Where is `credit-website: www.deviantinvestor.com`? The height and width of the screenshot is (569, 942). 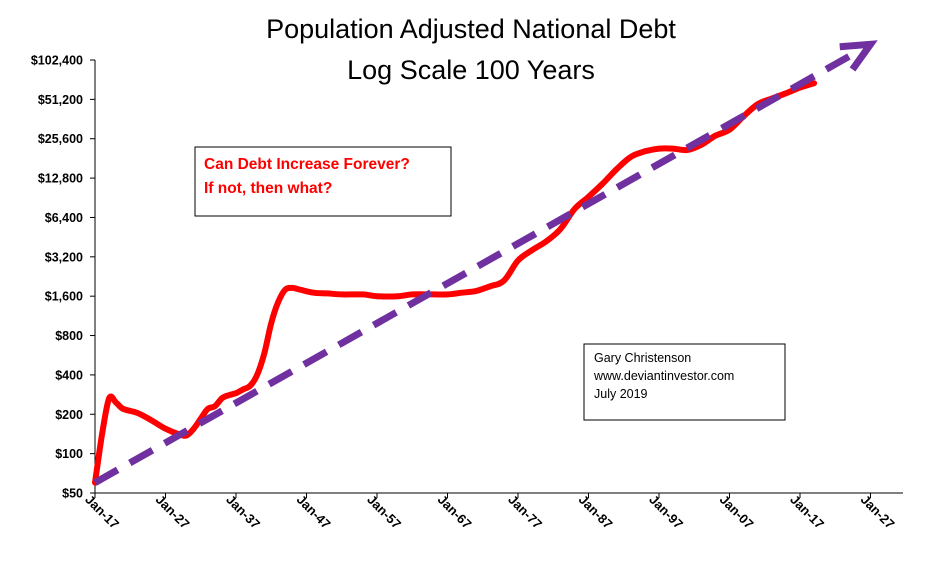 credit-website: www.deviantinvestor.com is located at coordinates (663, 376).